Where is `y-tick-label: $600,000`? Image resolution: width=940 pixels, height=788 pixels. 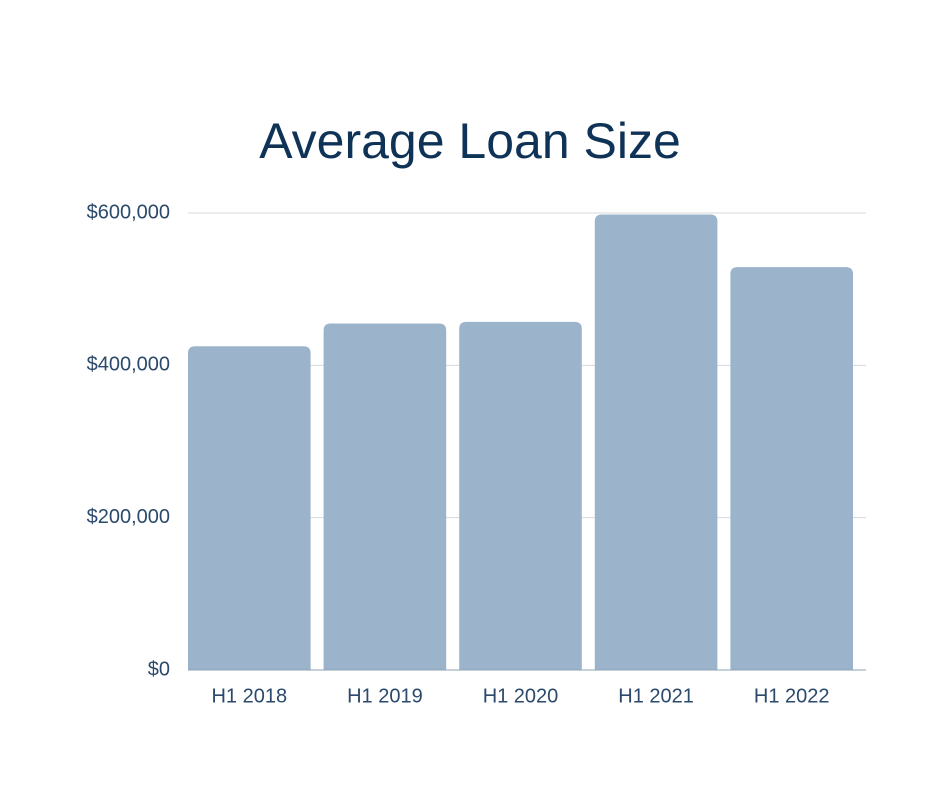 y-tick-label: $600,000 is located at coordinates (128, 212).